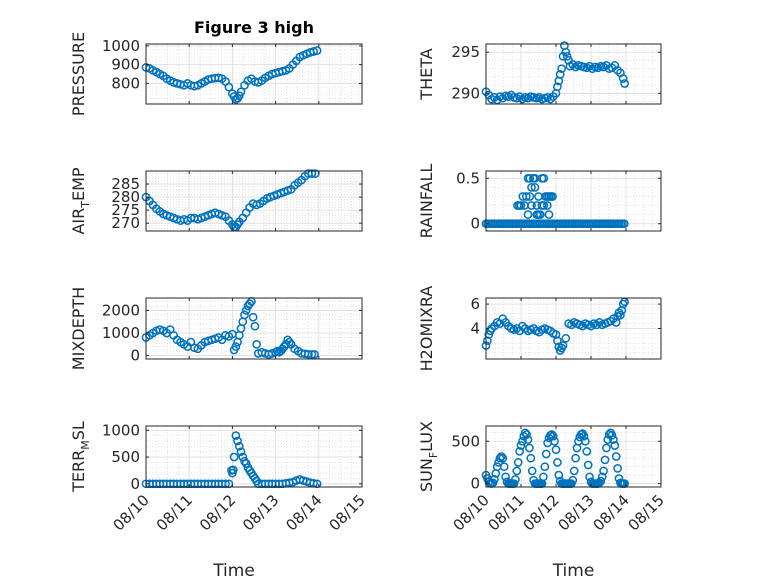  Describe the element at coordinates (426, 201) in the screenshot. I see `y-axis-label: RAINFALL` at that location.